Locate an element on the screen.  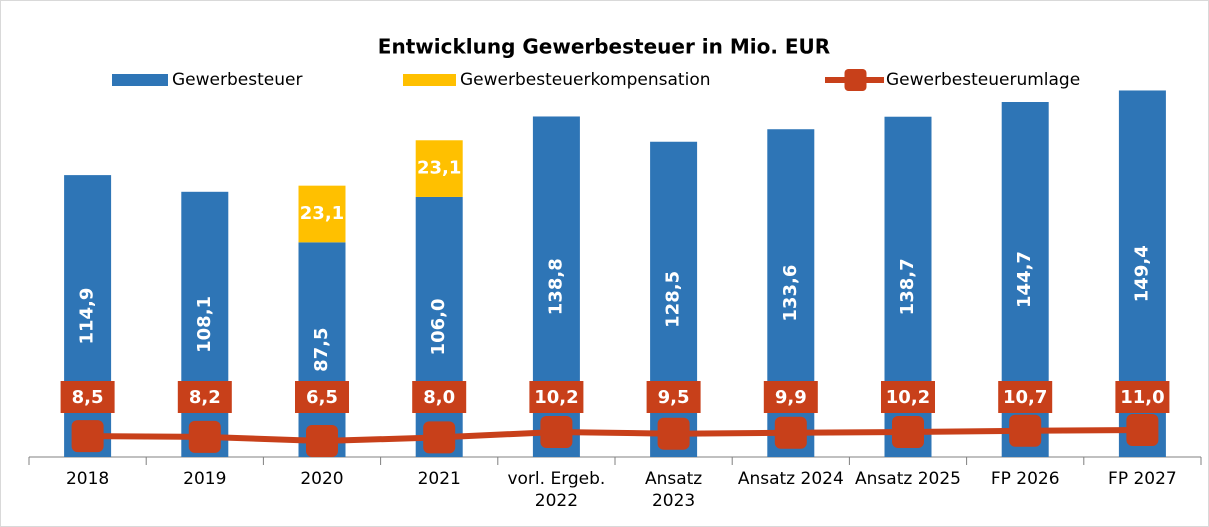
x-tick-label: FP 2026 is located at coordinates (1025, 479).